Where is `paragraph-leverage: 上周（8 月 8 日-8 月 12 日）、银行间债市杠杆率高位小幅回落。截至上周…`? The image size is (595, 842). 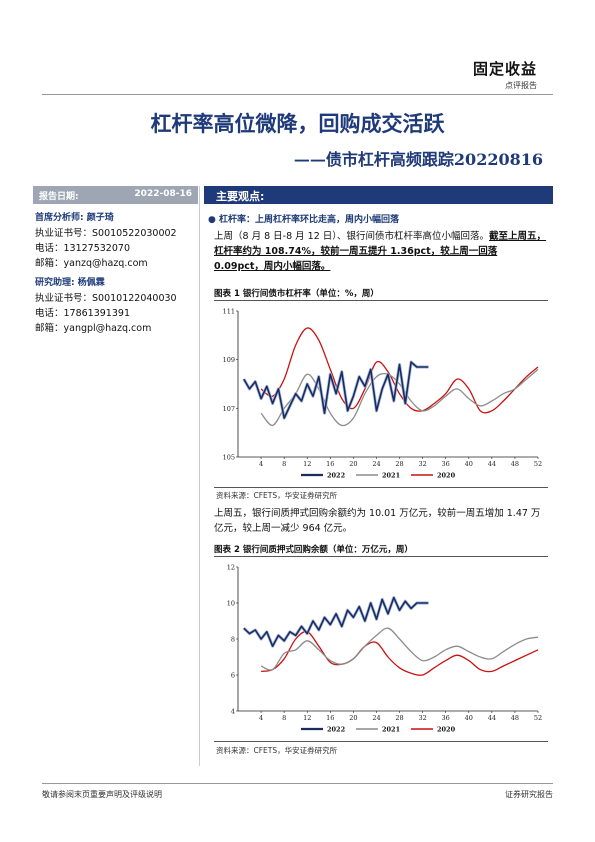 paragraph-leverage: 上周（8 月 8 日-8 月 12 日）、银行间债市杠杆率高位小幅回落。截至上周… is located at coordinates (381, 251).